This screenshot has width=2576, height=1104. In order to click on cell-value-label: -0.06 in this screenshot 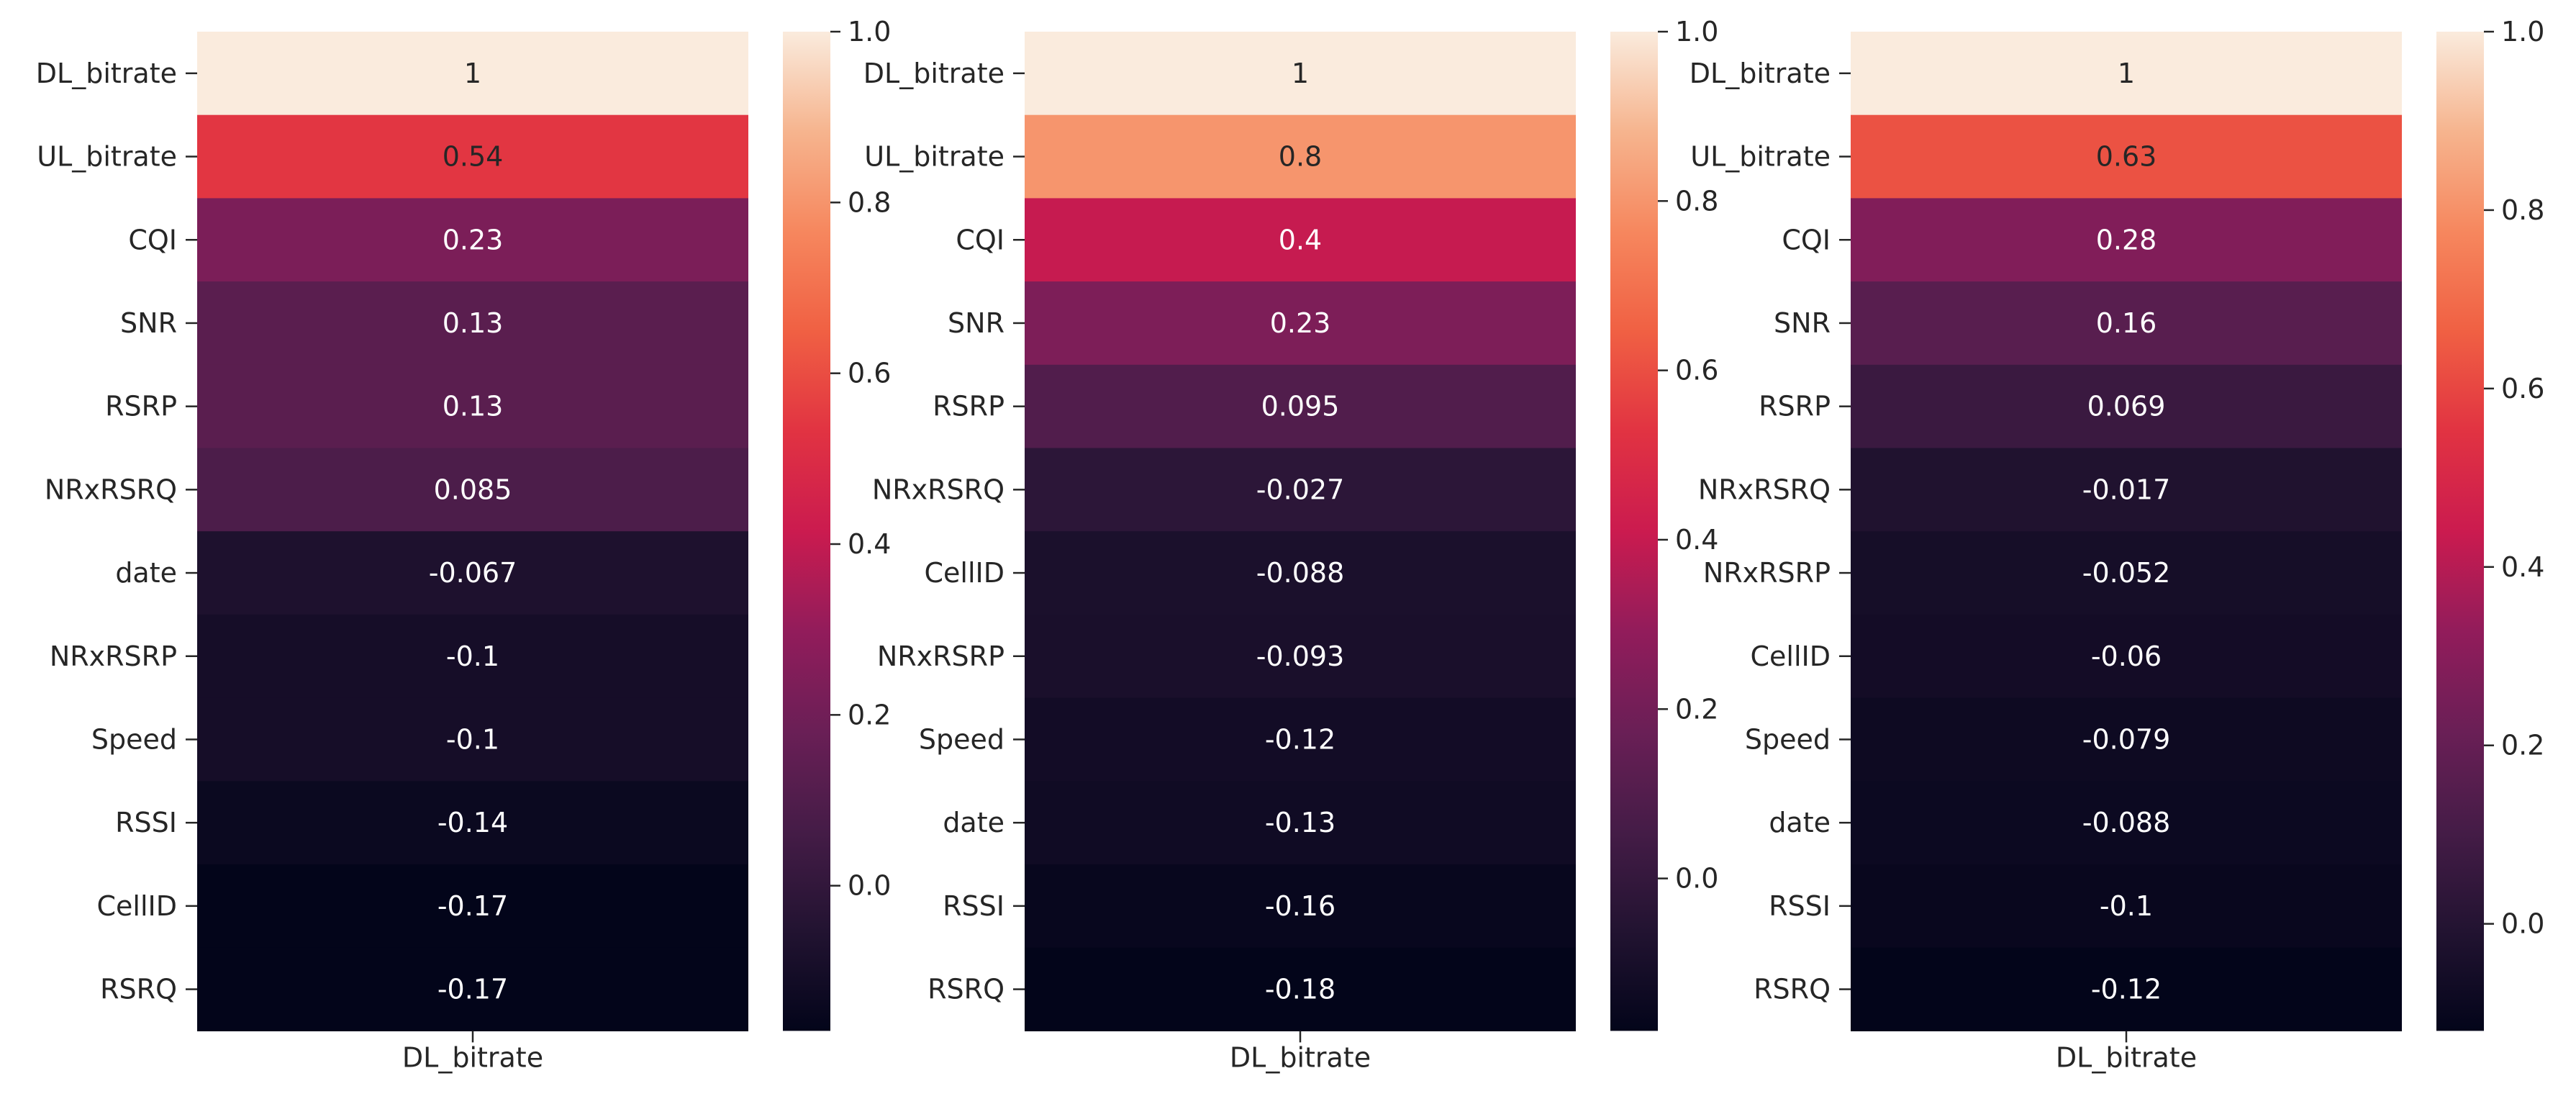, I will do `click(2126, 657)`.